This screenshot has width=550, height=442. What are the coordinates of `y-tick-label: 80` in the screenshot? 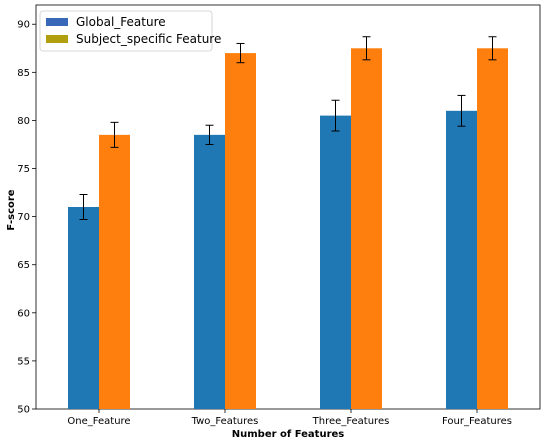 It's located at (23, 121).